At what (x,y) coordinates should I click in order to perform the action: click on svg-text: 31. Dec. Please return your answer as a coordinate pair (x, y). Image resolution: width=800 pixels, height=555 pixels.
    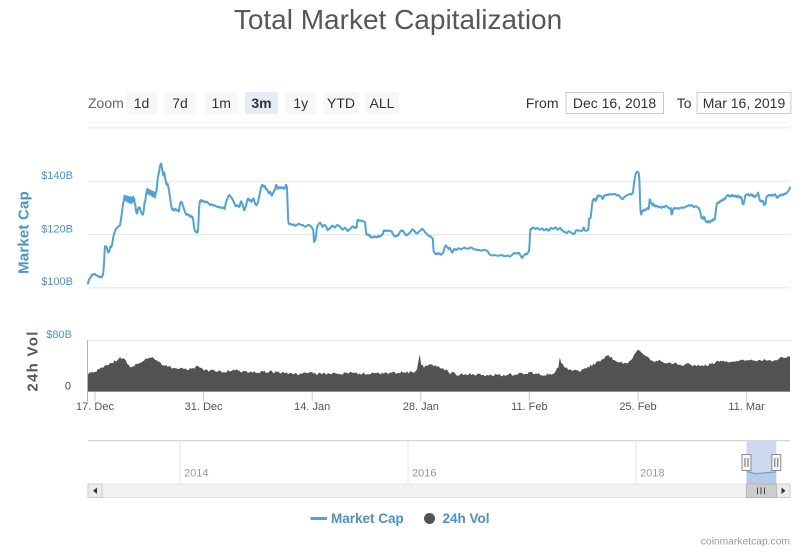
    Looking at the image, I should click on (204, 407).